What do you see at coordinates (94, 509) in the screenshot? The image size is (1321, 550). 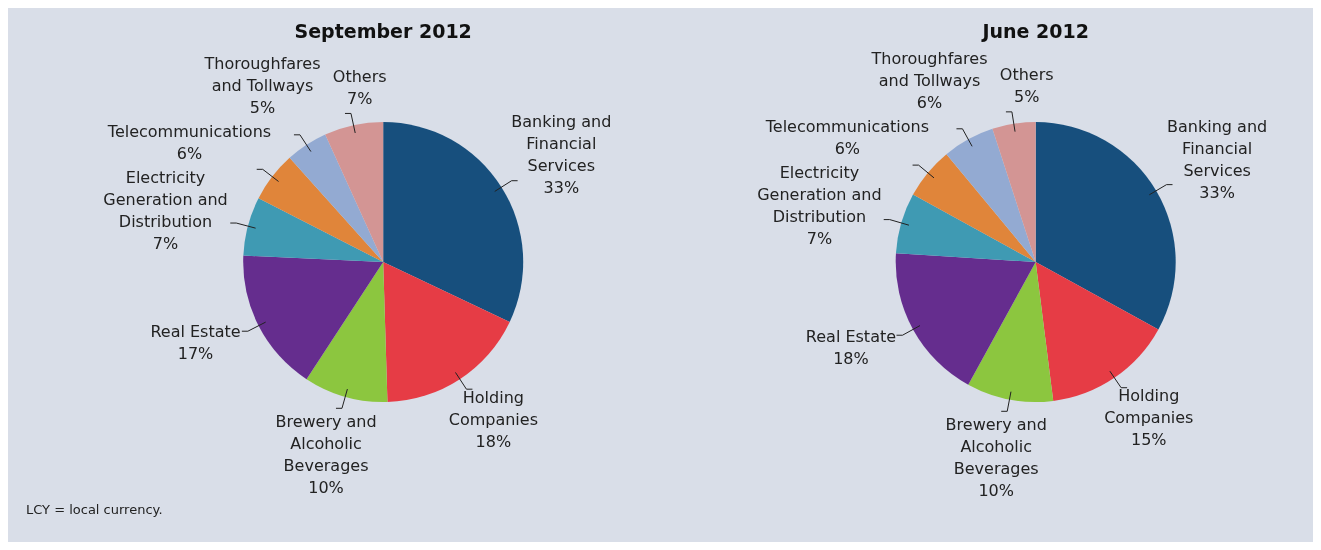 I see `text: LCY = local currency.` at bounding box center [94, 509].